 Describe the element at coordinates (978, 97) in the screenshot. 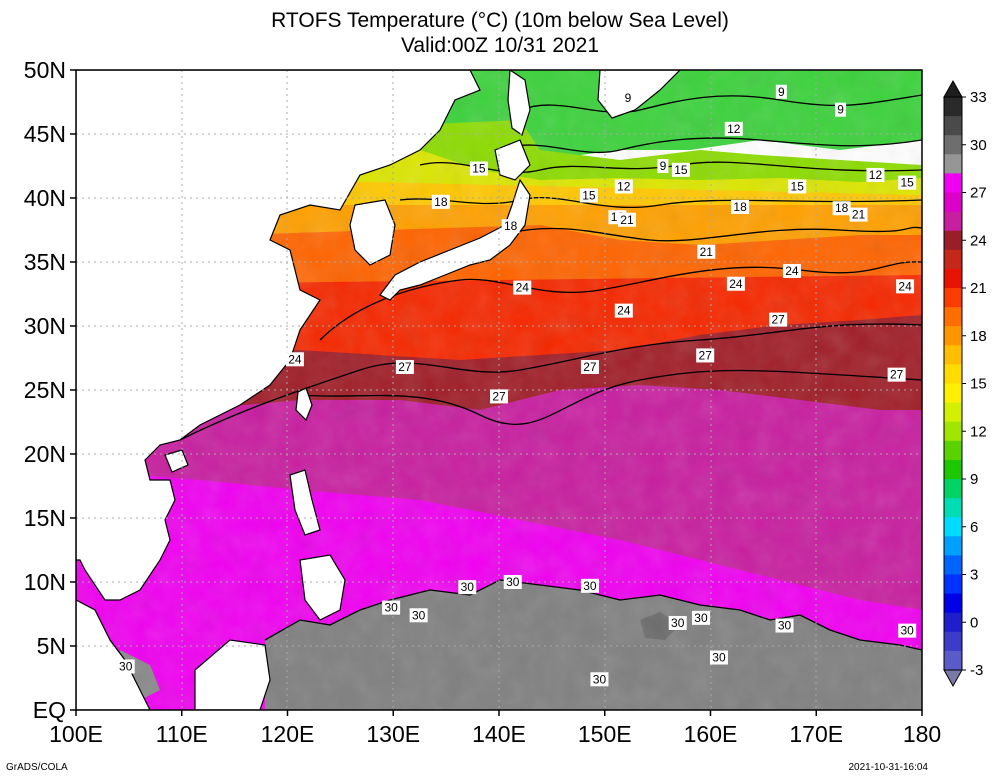

I see `colorbar-label: 33` at that location.